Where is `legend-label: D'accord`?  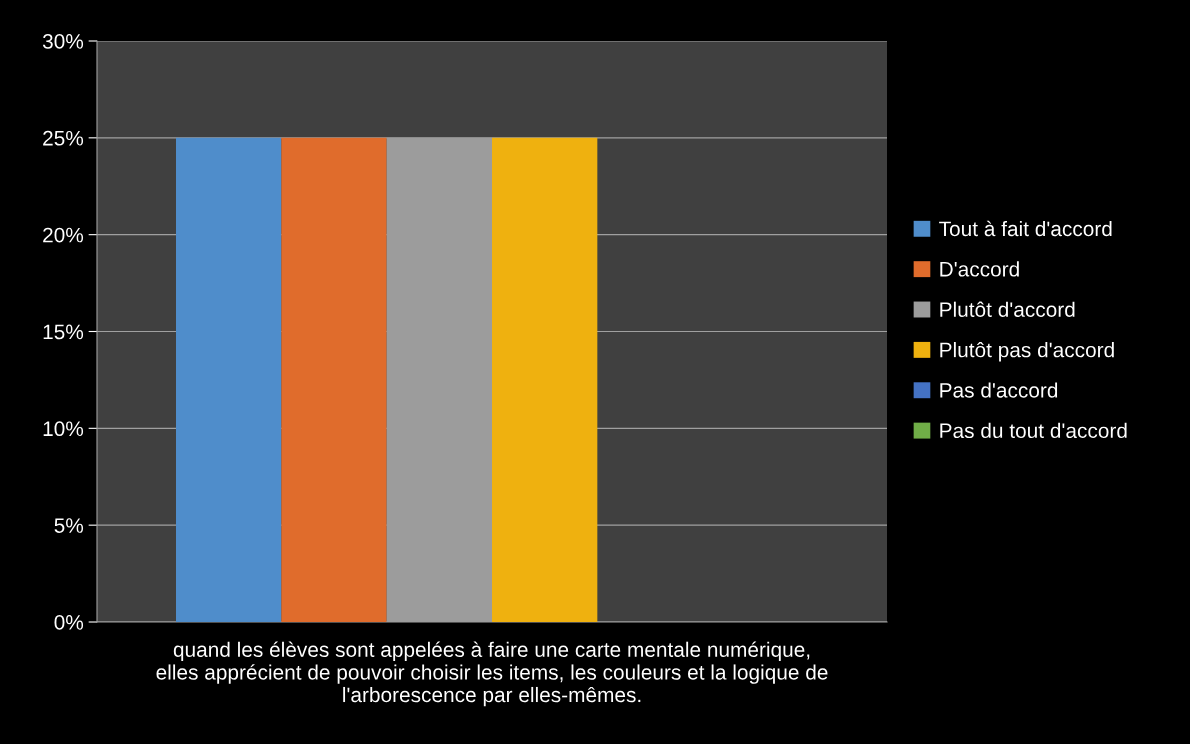 legend-label: D'accord is located at coordinates (979, 269).